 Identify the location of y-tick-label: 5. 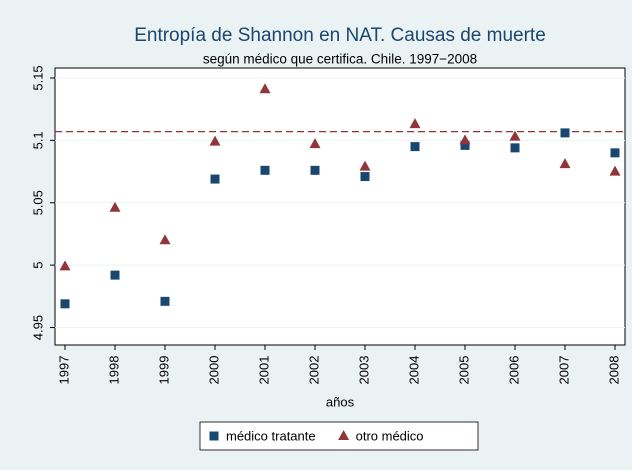
(37, 265).